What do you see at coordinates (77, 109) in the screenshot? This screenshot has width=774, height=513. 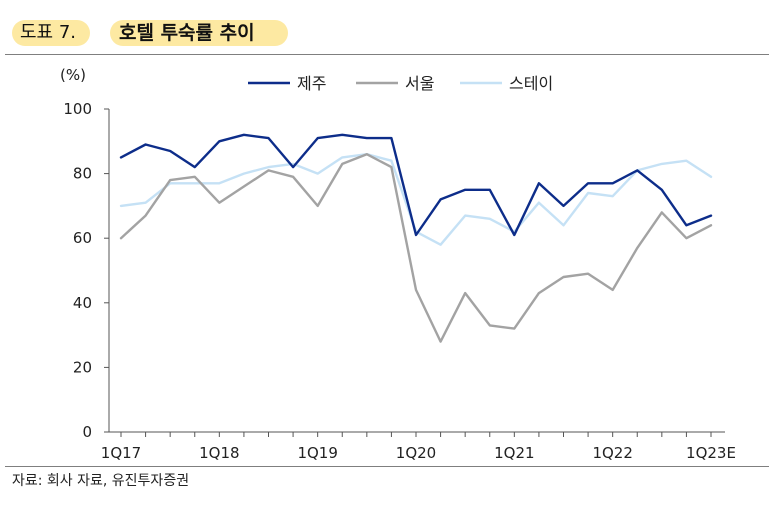 I see `y-tick-label: 100` at bounding box center [77, 109].